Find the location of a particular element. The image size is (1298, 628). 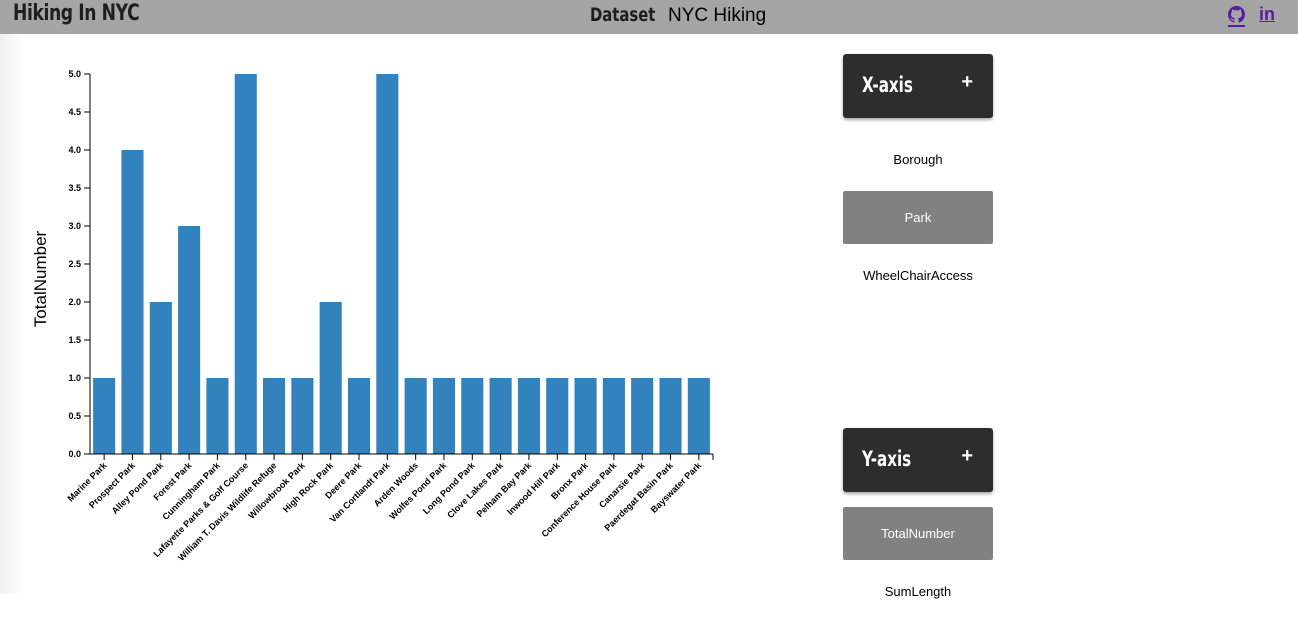

linkedin-link: in is located at coordinates (1267, 14).